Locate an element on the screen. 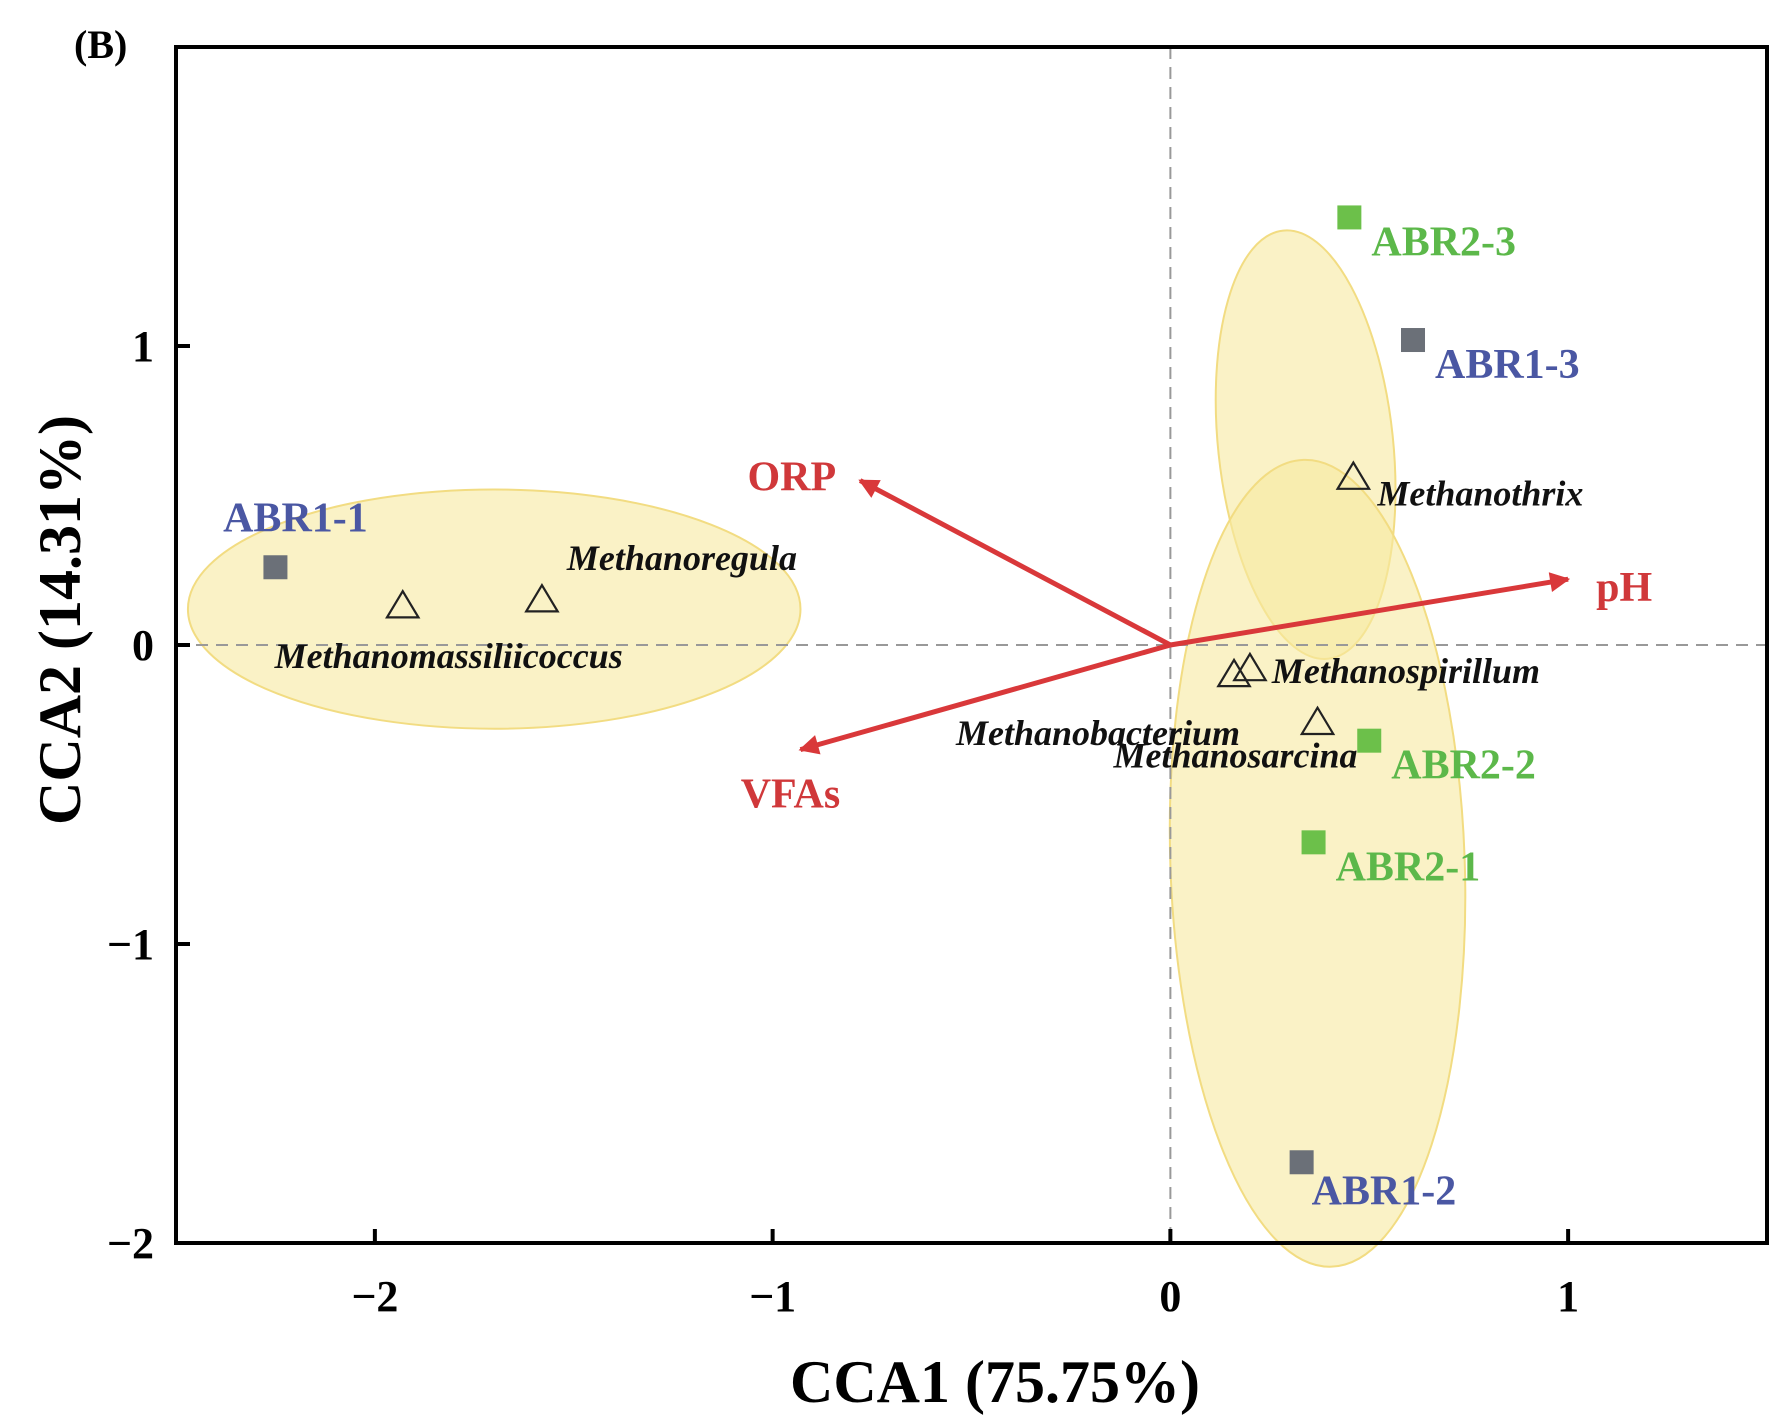 The height and width of the screenshot is (1426, 1786). y-tick-label: 0 is located at coordinates (143, 645).